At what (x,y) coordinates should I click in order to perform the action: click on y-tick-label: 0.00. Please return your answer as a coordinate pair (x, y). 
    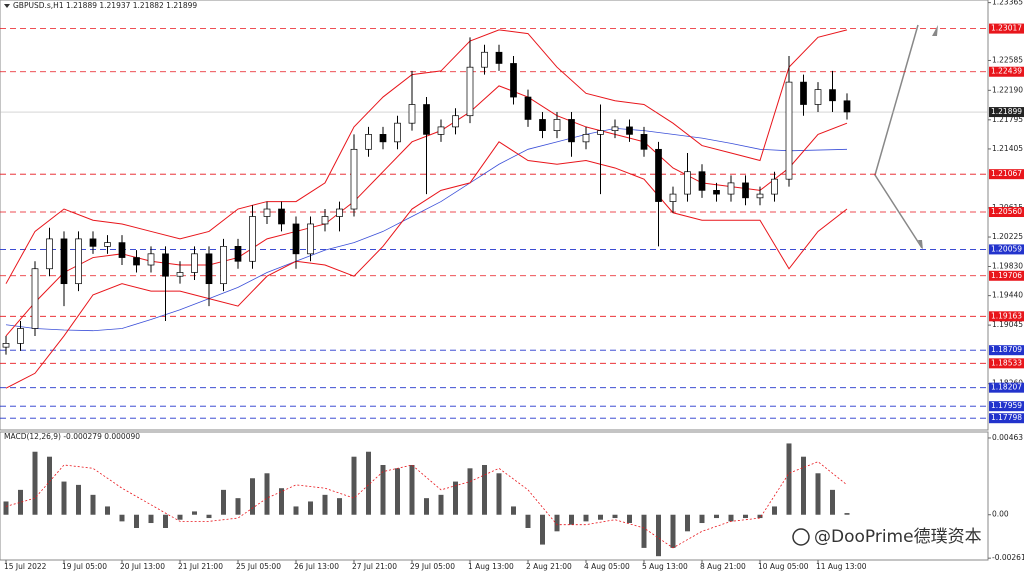
    Looking at the image, I should click on (1000, 514).